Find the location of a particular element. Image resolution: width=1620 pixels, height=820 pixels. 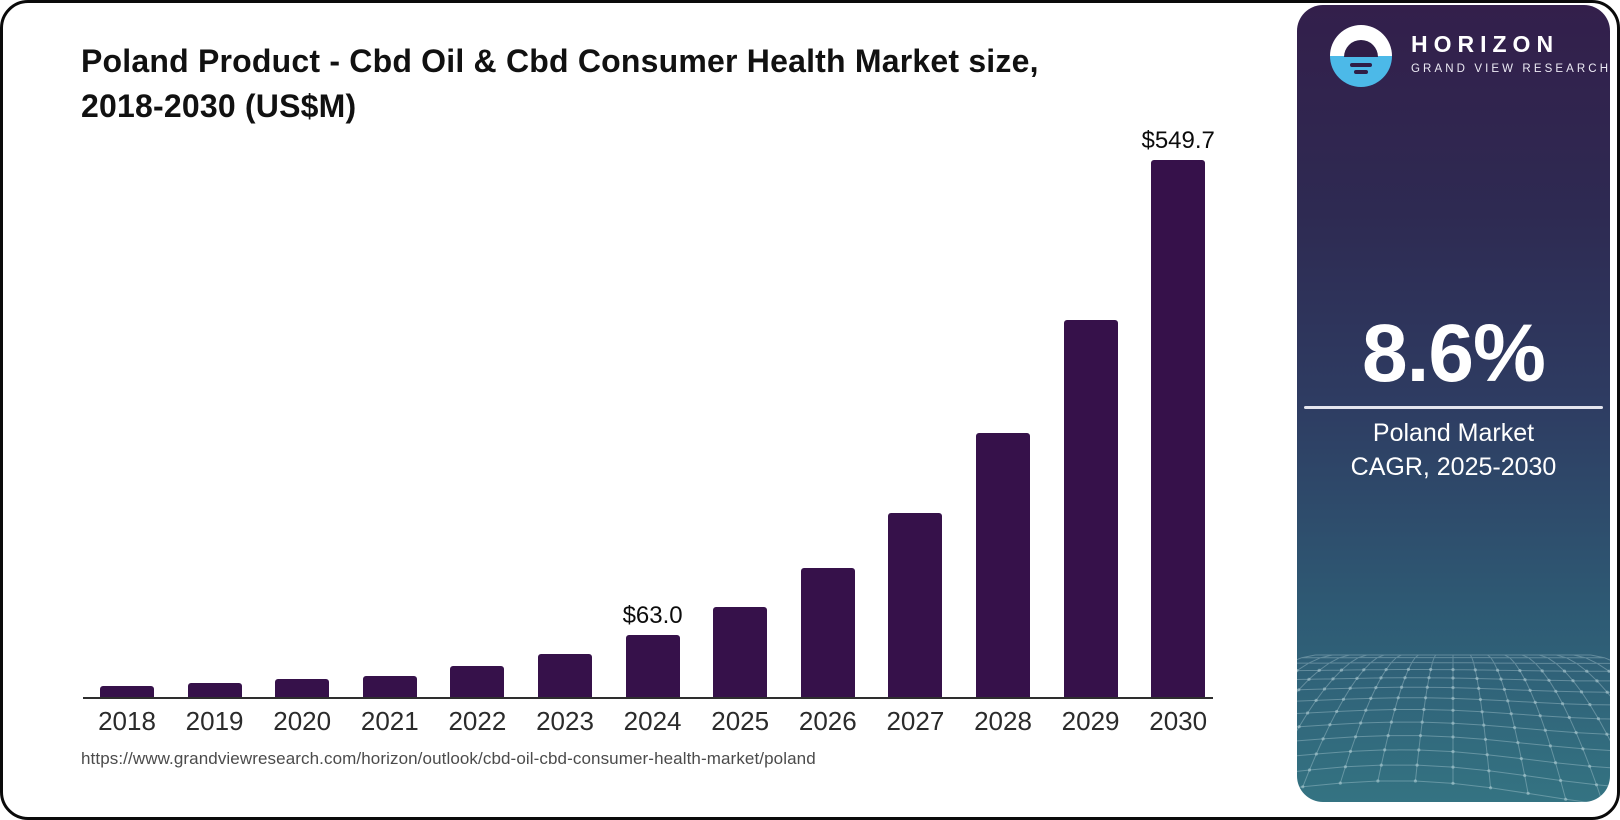

bar-2030 is located at coordinates (1178, 428).